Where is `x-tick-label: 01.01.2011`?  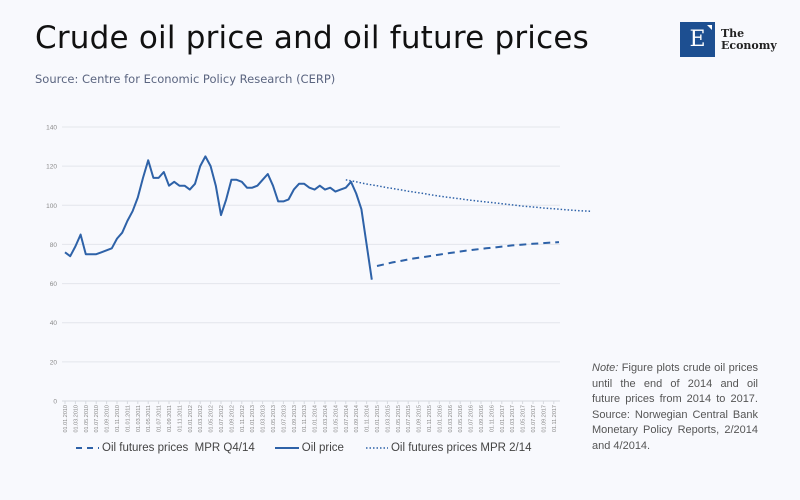
x-tick-label: 01.01.2011 is located at coordinates (128, 418).